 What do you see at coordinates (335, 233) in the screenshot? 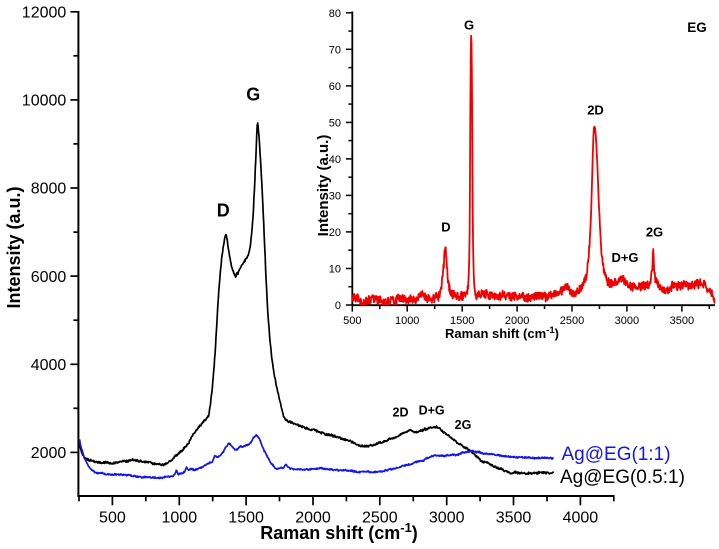
I see `svg-text: 20` at bounding box center [335, 233].